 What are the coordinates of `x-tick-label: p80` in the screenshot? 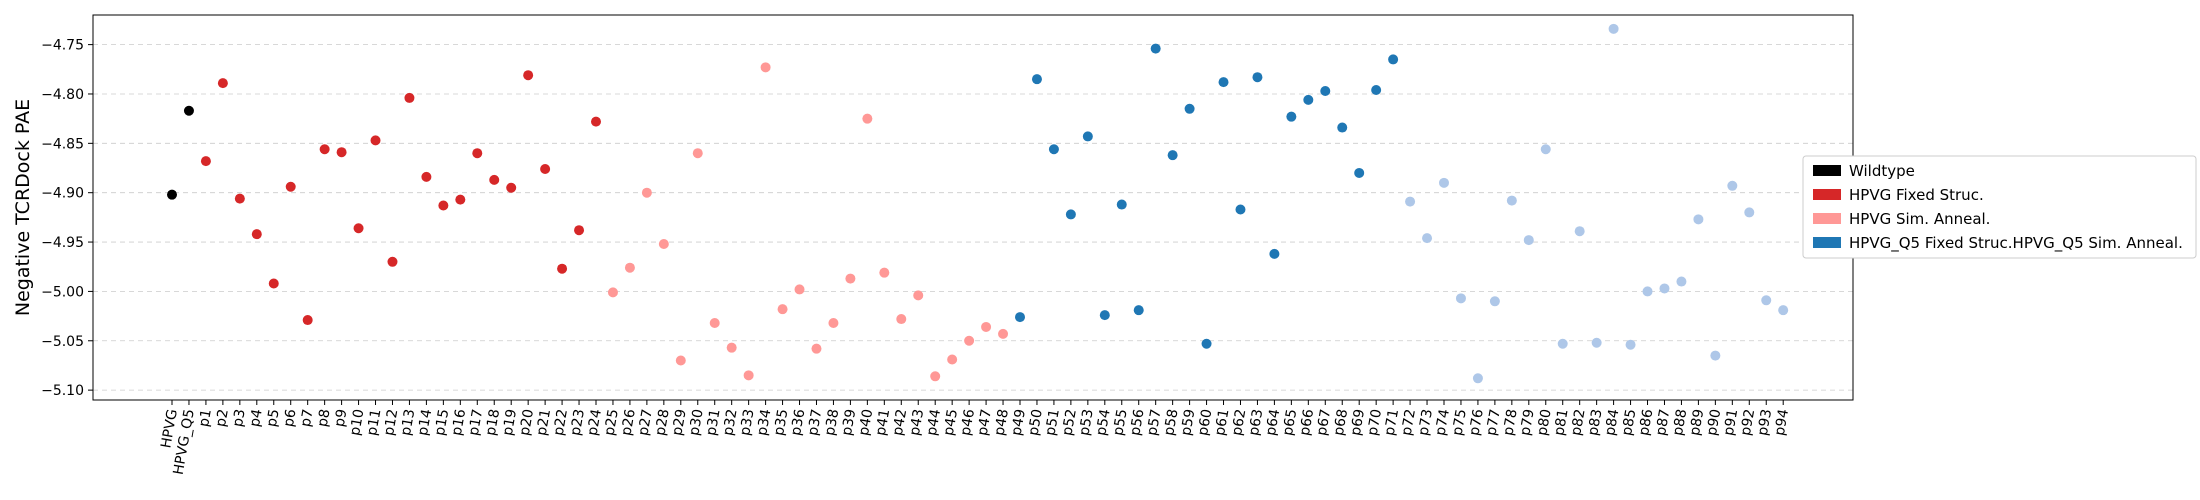 It's located at (1544, 422).